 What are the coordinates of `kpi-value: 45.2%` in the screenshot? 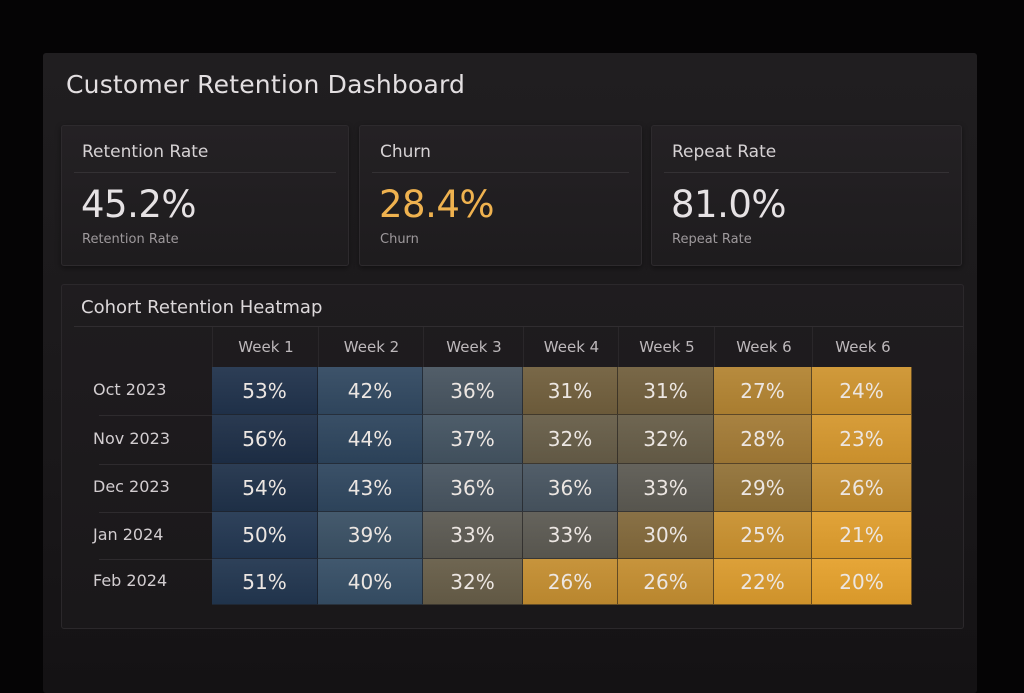 It's located at (139, 204).